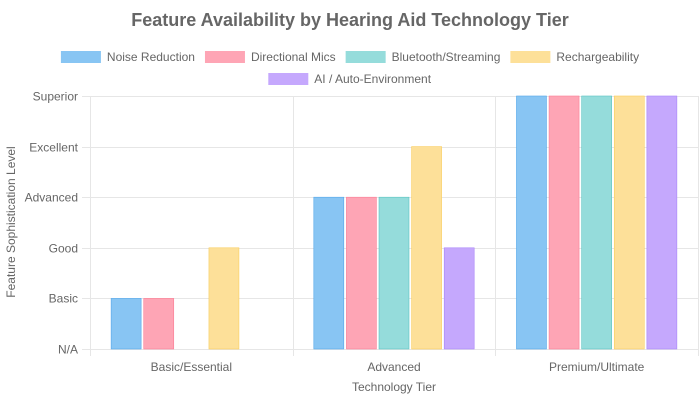 This screenshot has width=700, height=405. What do you see at coordinates (597, 57) in the screenshot?
I see `legend-label: Rechargeability` at bounding box center [597, 57].